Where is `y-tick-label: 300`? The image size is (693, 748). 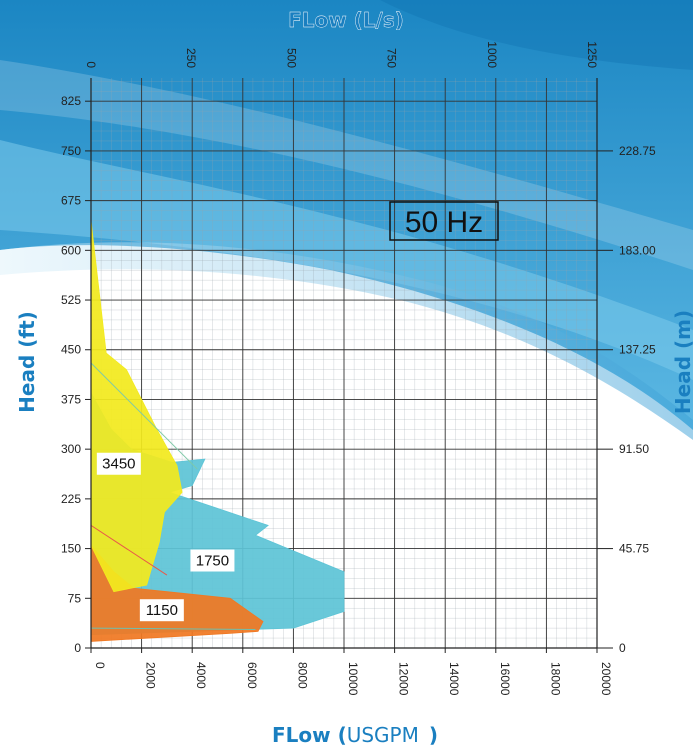 y-tick-label: 300 is located at coordinates (71, 449).